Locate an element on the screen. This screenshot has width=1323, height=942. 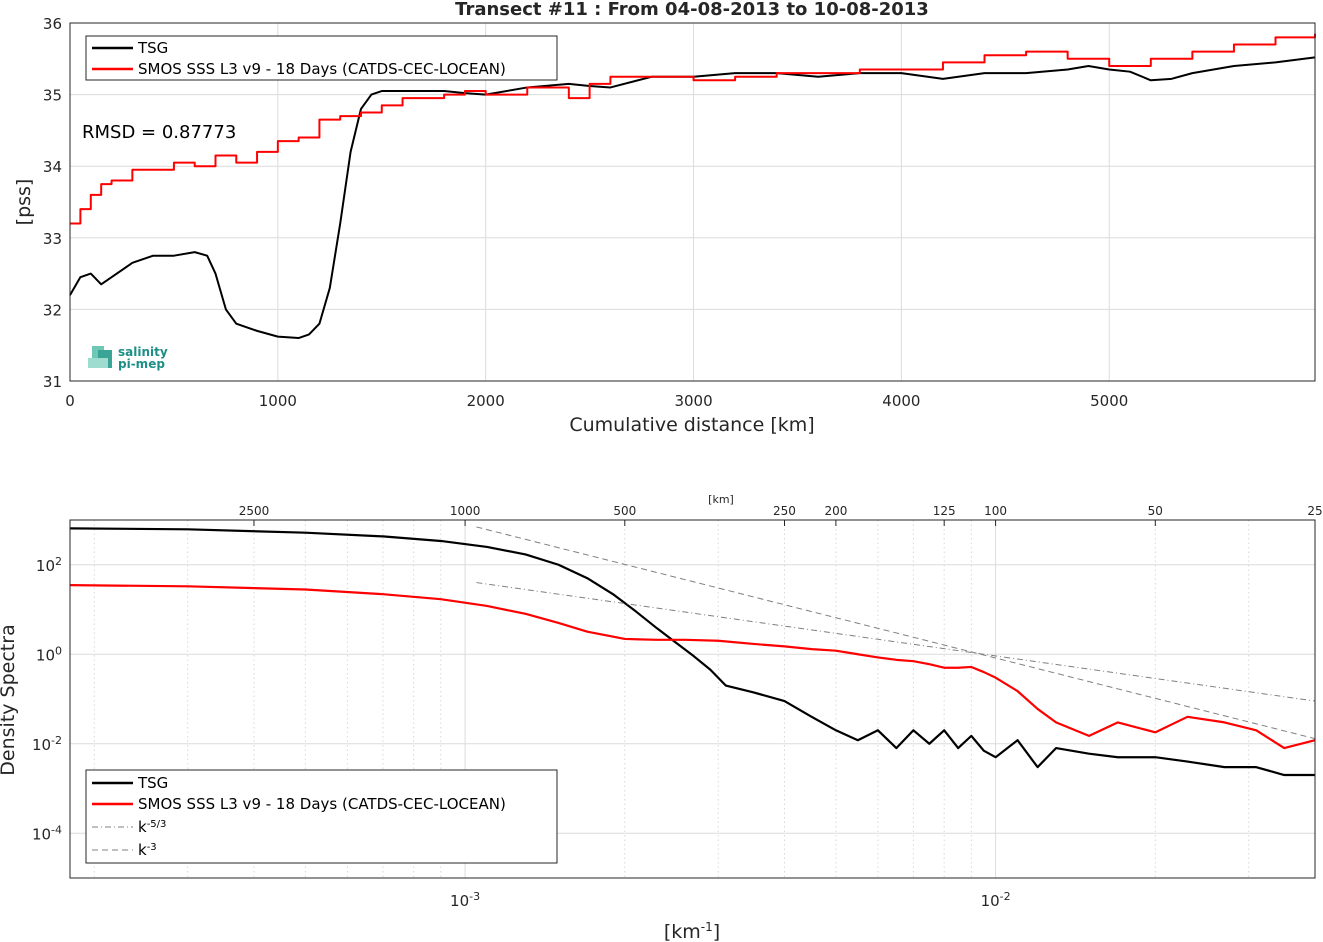
top-x-axis-label: Cumulative distance [km] is located at coordinates (691, 425).